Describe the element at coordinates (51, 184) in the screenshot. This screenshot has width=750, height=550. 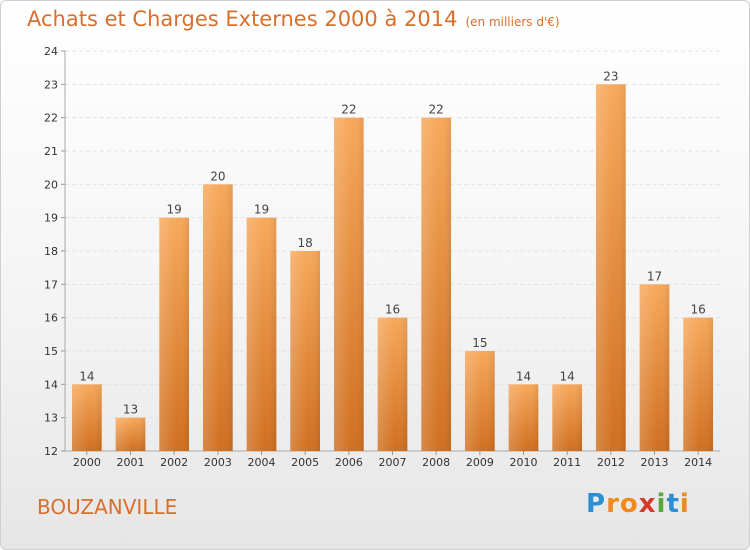
I see `y-tick-label: 20` at that location.